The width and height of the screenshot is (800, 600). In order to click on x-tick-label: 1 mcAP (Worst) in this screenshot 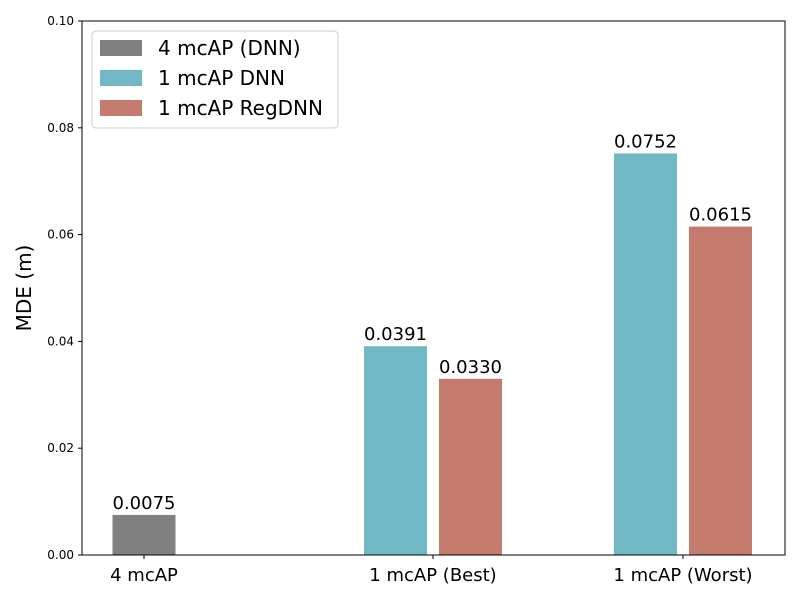, I will do `click(682, 575)`.